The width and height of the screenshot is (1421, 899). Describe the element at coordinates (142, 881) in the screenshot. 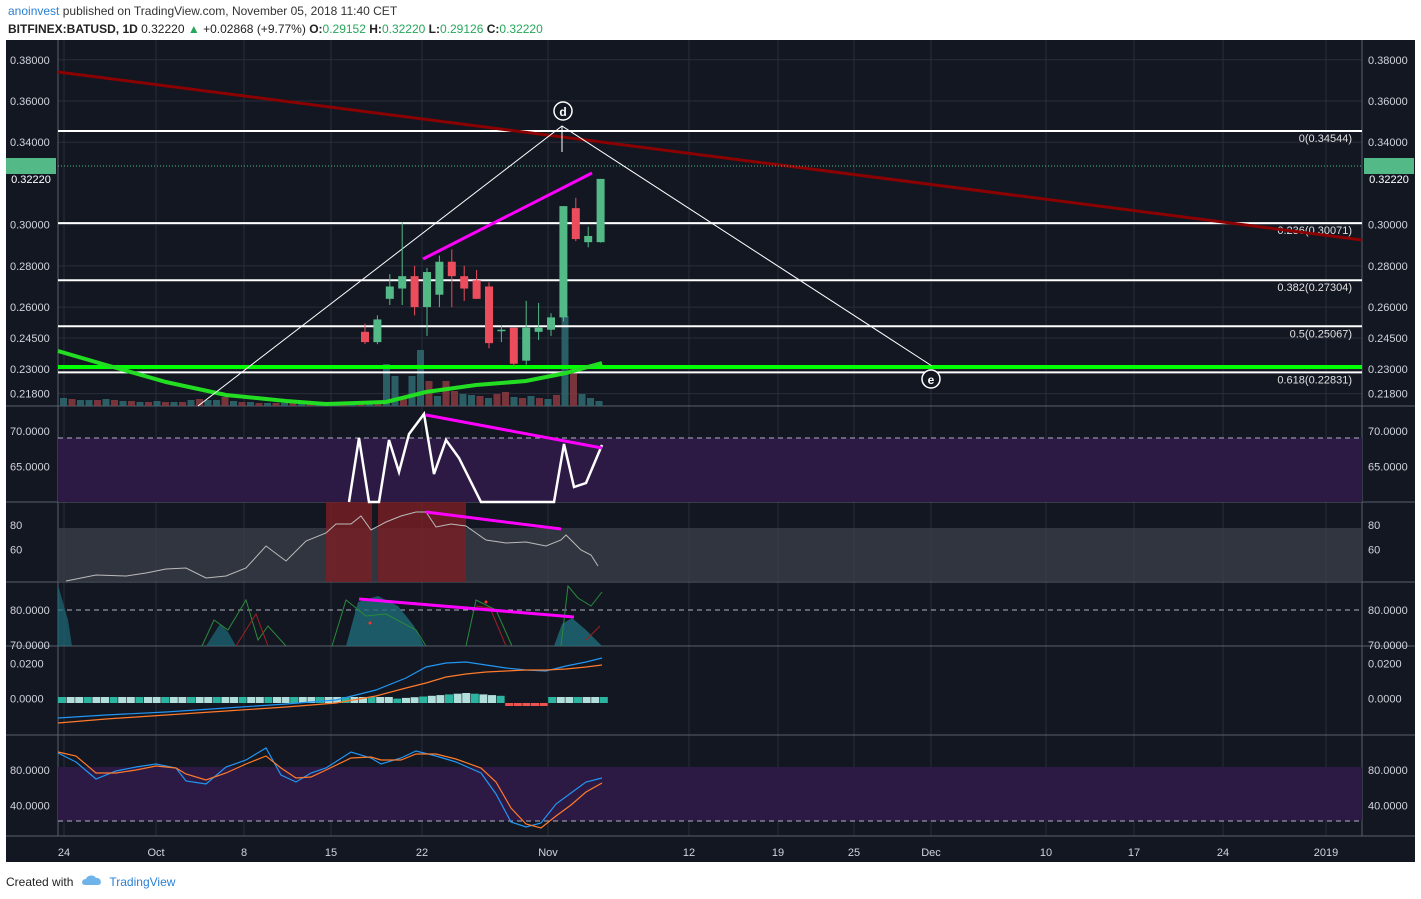

I see `tradingview-brand-link: TradingView` at that location.